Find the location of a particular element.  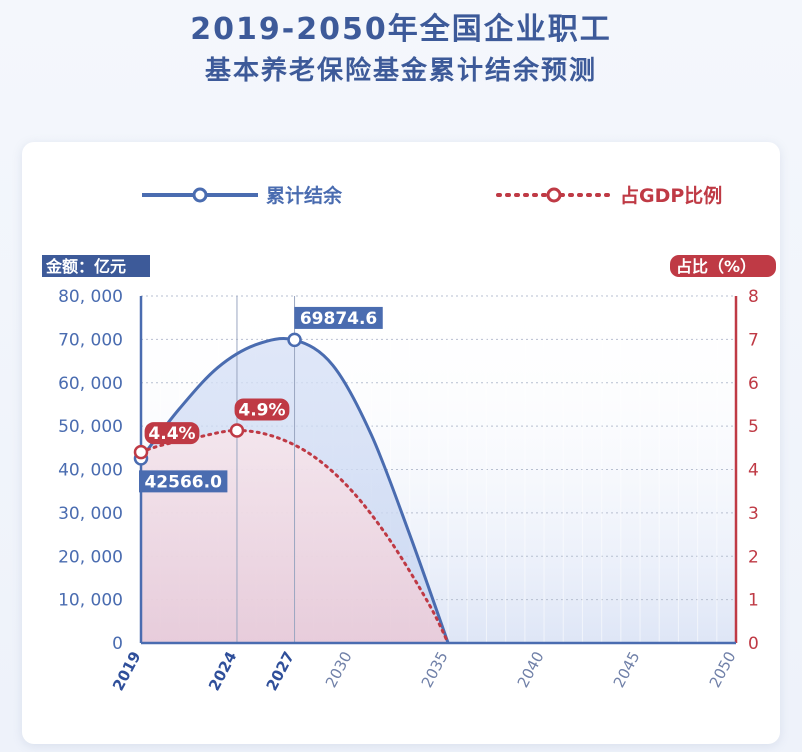

ratio-data-label: 4.9% is located at coordinates (261, 410).